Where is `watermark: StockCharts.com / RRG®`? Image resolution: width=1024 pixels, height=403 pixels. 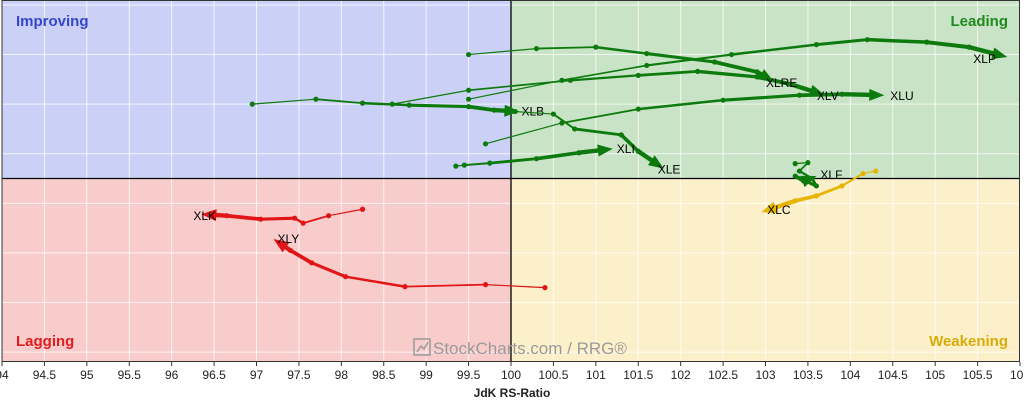
watermark: StockCharts.com / RRG® is located at coordinates (520, 348).